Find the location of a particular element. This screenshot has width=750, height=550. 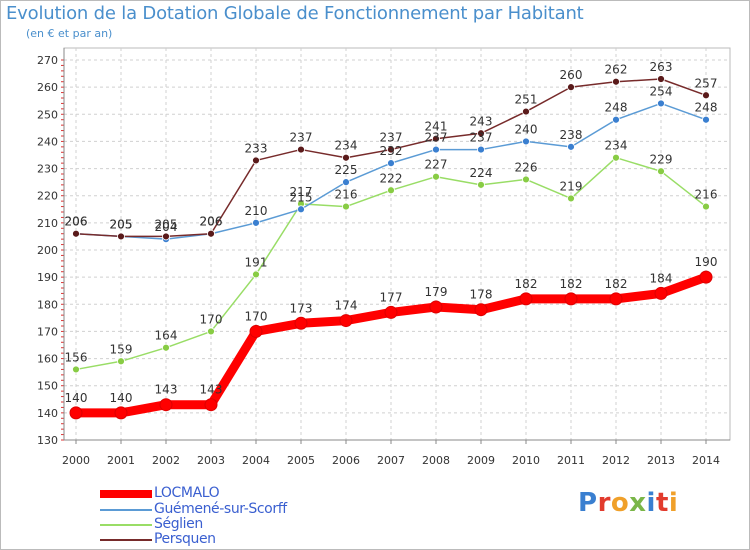

data-label-0: 143 is located at coordinates (166, 390).